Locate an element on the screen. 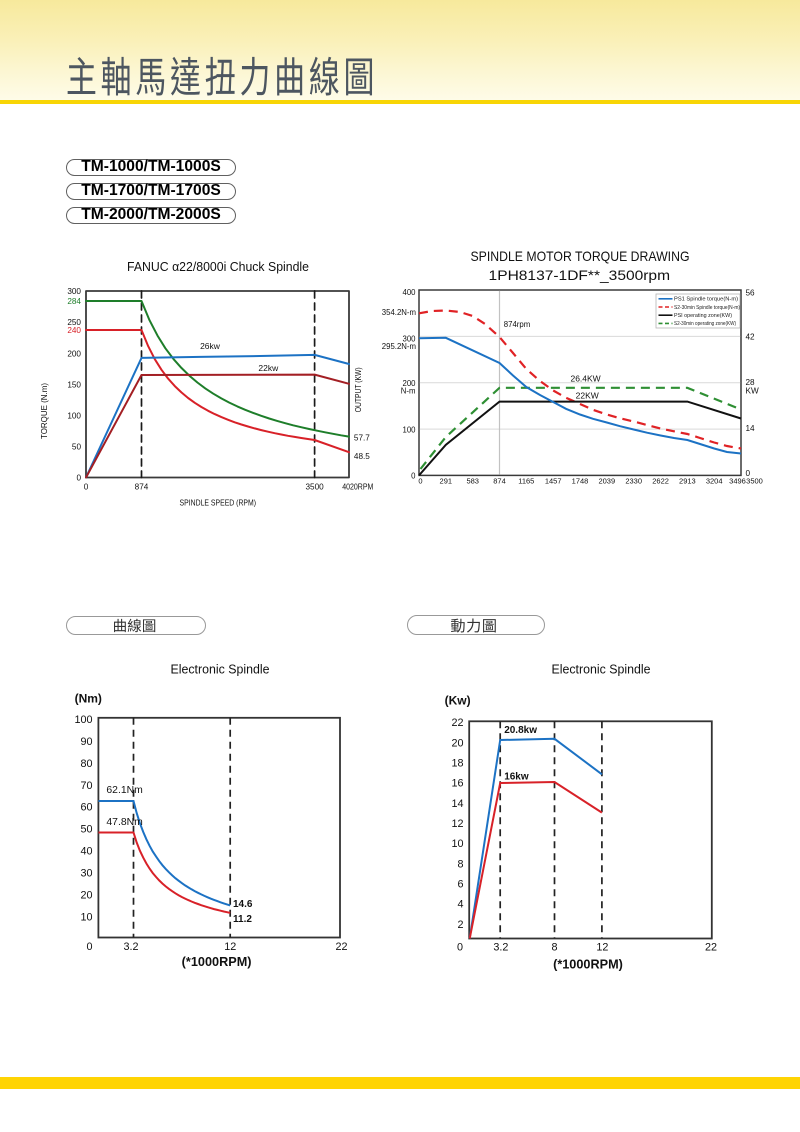 This screenshot has width=800, height=1132. svg-text: 57.7 is located at coordinates (362, 437).